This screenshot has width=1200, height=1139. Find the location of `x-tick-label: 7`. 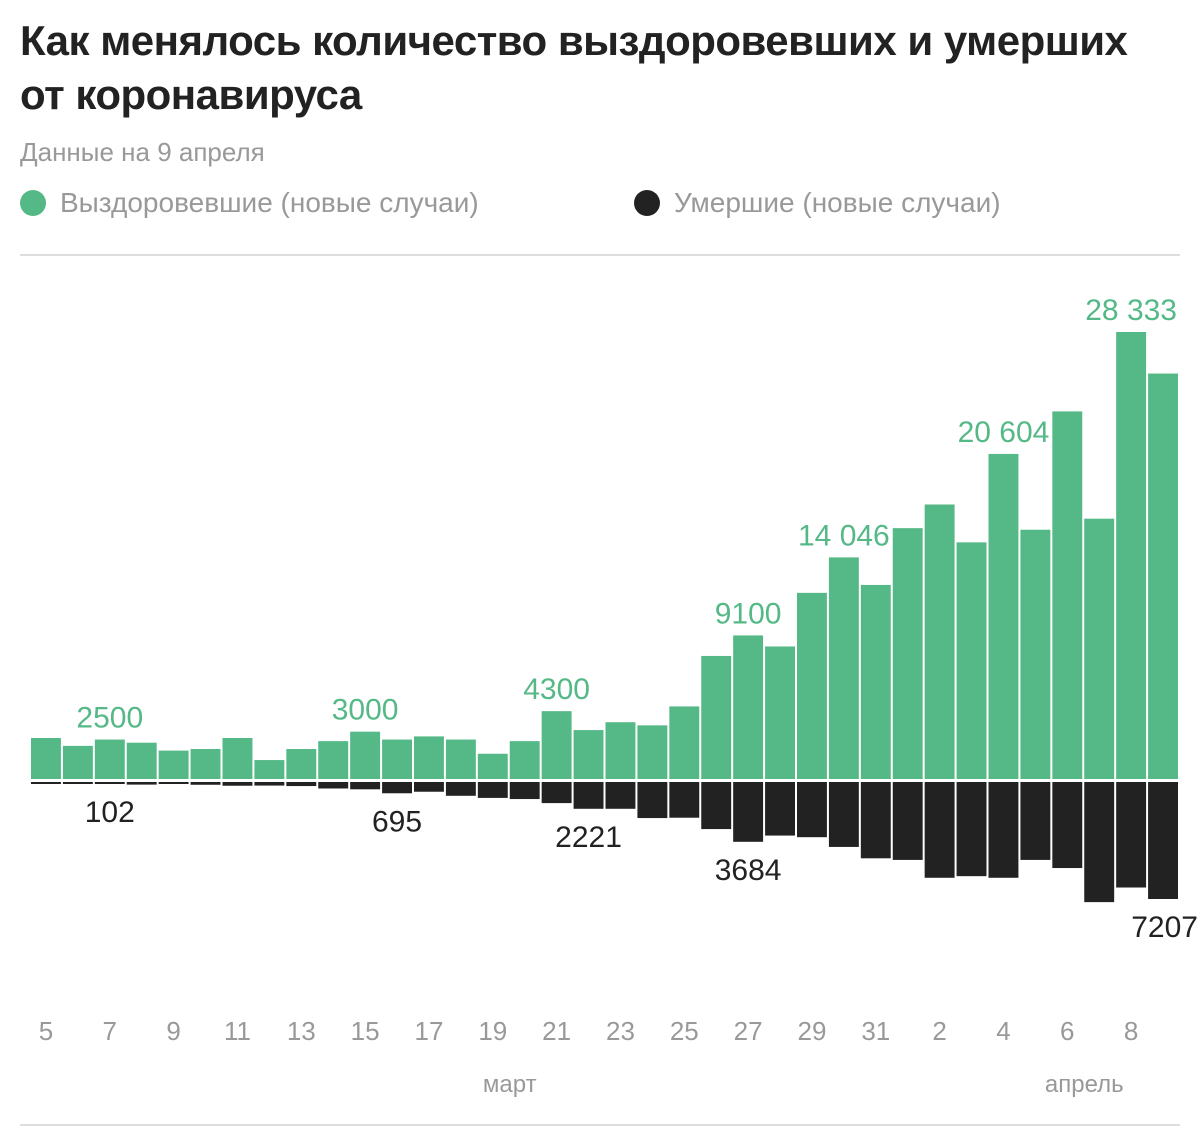

x-tick-label: 7 is located at coordinates (110, 1031).